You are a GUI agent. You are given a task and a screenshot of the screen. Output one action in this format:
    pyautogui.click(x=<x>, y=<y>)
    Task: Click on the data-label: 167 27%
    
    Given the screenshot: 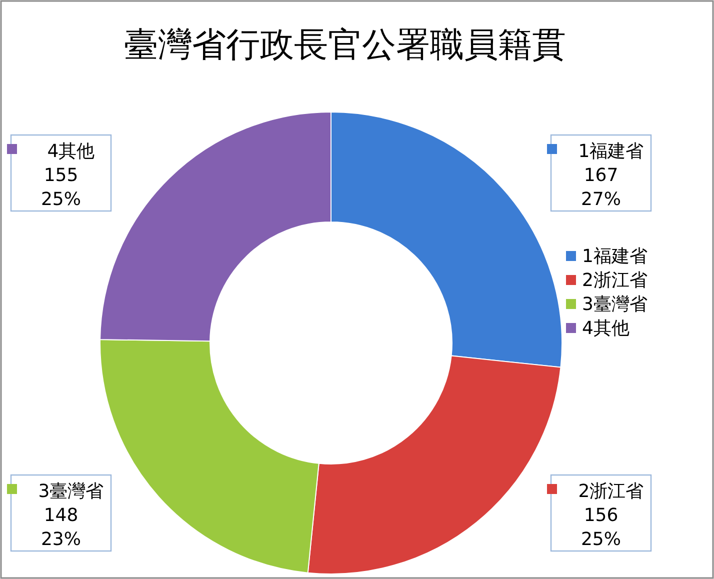 What is the action you would take?
    pyautogui.click(x=601, y=187)
    